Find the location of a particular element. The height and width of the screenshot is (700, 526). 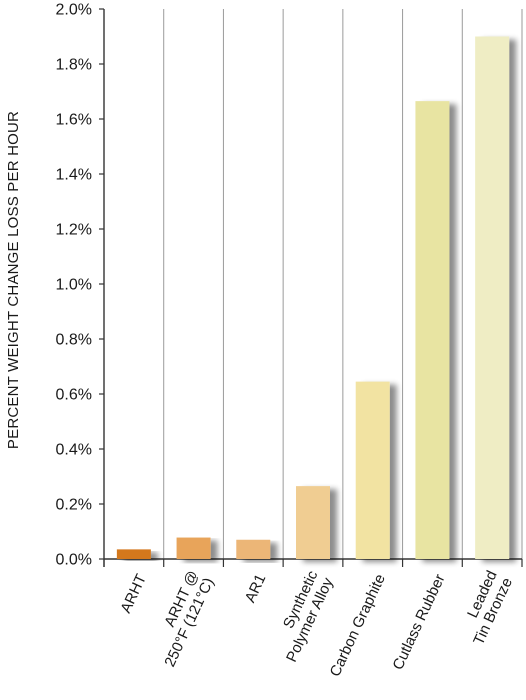

y-tick-label: 1.0% is located at coordinates (74, 285).